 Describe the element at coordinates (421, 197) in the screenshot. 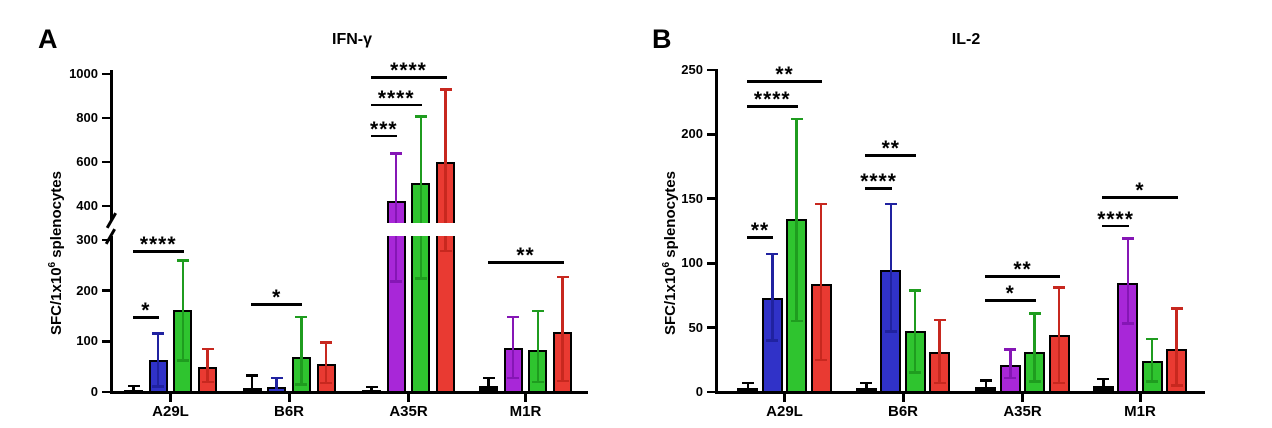

I see `error-bar-A35R-green` at that location.